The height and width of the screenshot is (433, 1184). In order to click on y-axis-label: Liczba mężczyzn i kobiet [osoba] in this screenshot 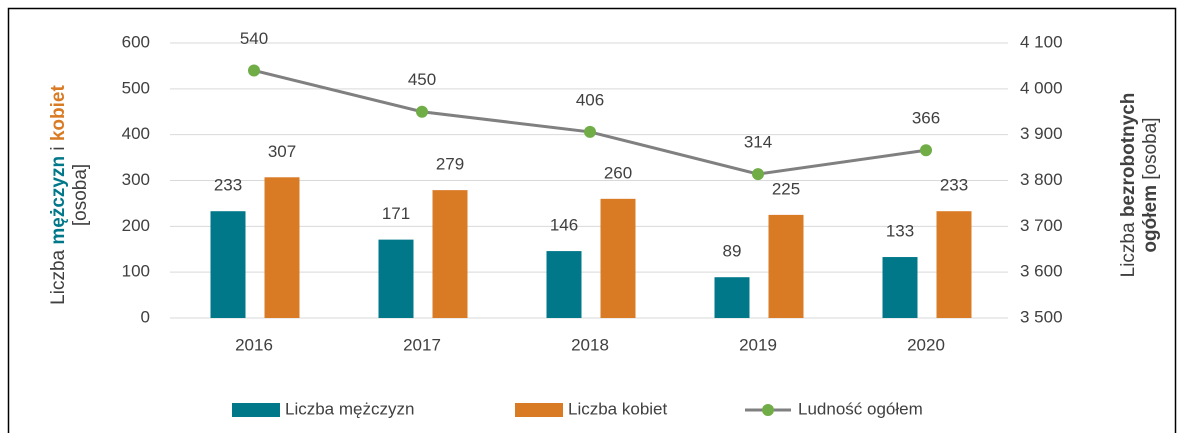, I will do `click(69, 195)`.